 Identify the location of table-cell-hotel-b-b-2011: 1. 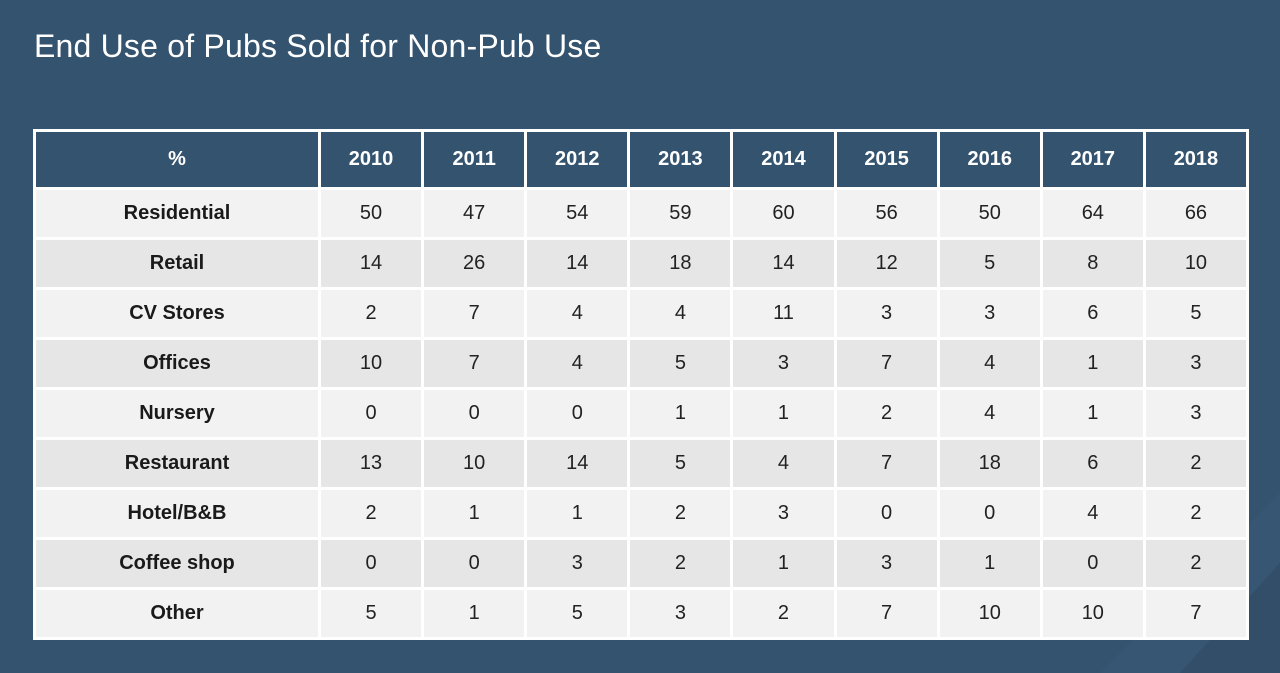
(474, 513).